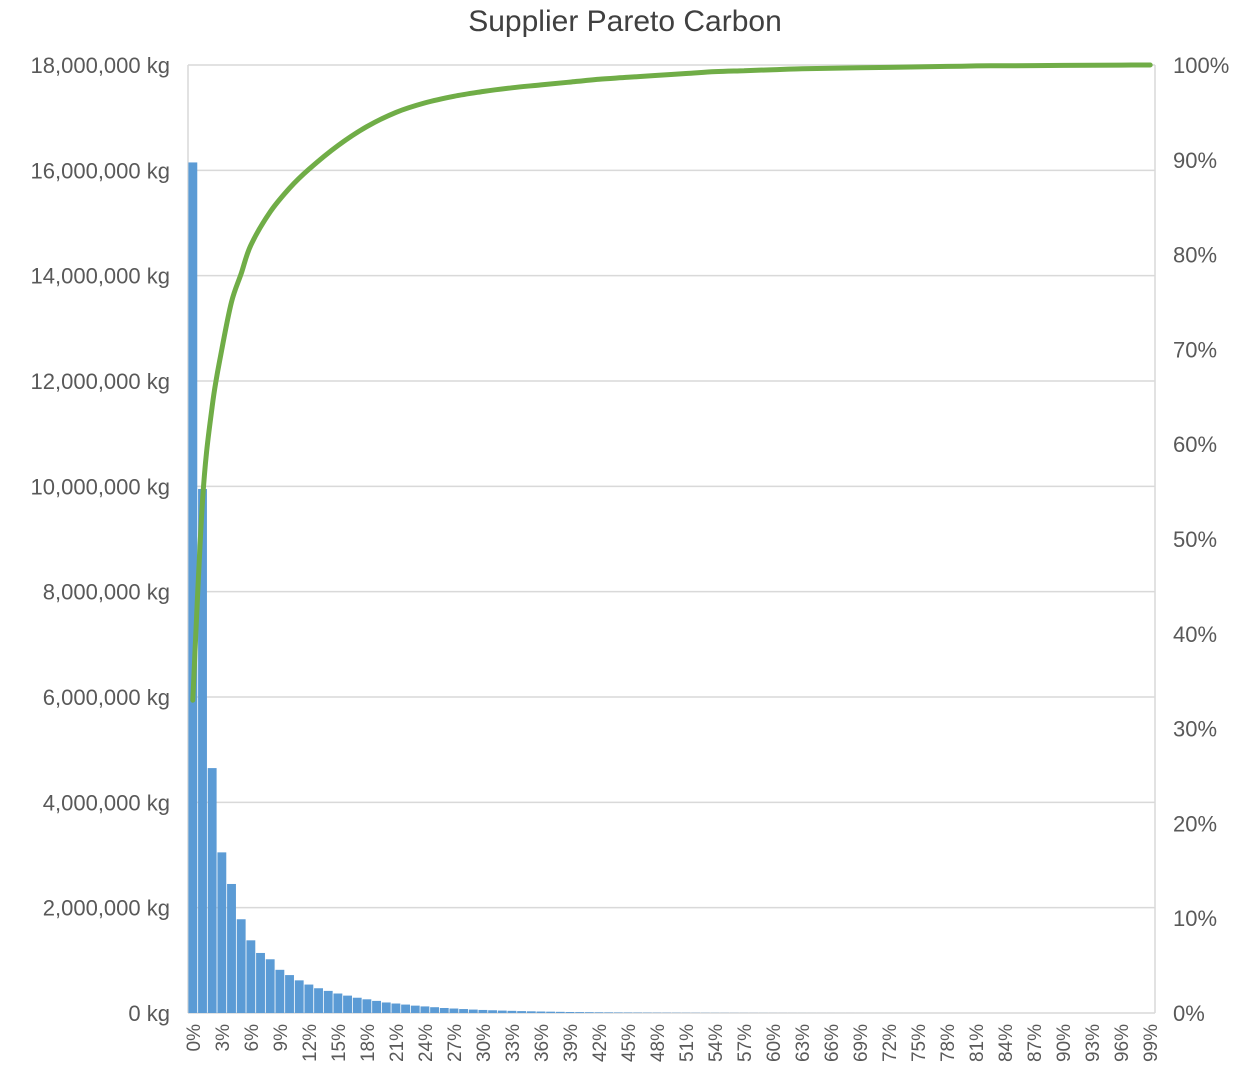  I want to click on x-tick-label: 36%, so click(542, 1043).